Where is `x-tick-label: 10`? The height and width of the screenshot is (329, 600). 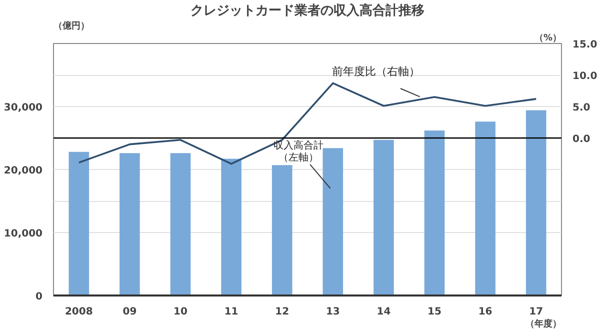 x-tick-label: 10 is located at coordinates (181, 312).